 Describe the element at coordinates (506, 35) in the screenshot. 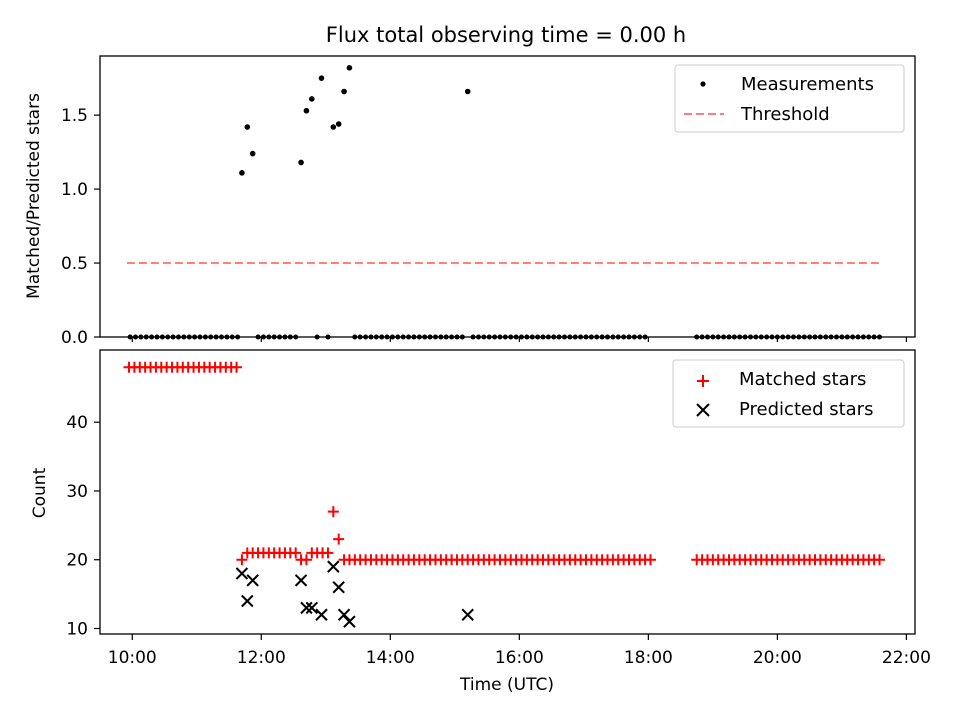

I see `chart-title: Flux total observing time = 0.00 h` at that location.